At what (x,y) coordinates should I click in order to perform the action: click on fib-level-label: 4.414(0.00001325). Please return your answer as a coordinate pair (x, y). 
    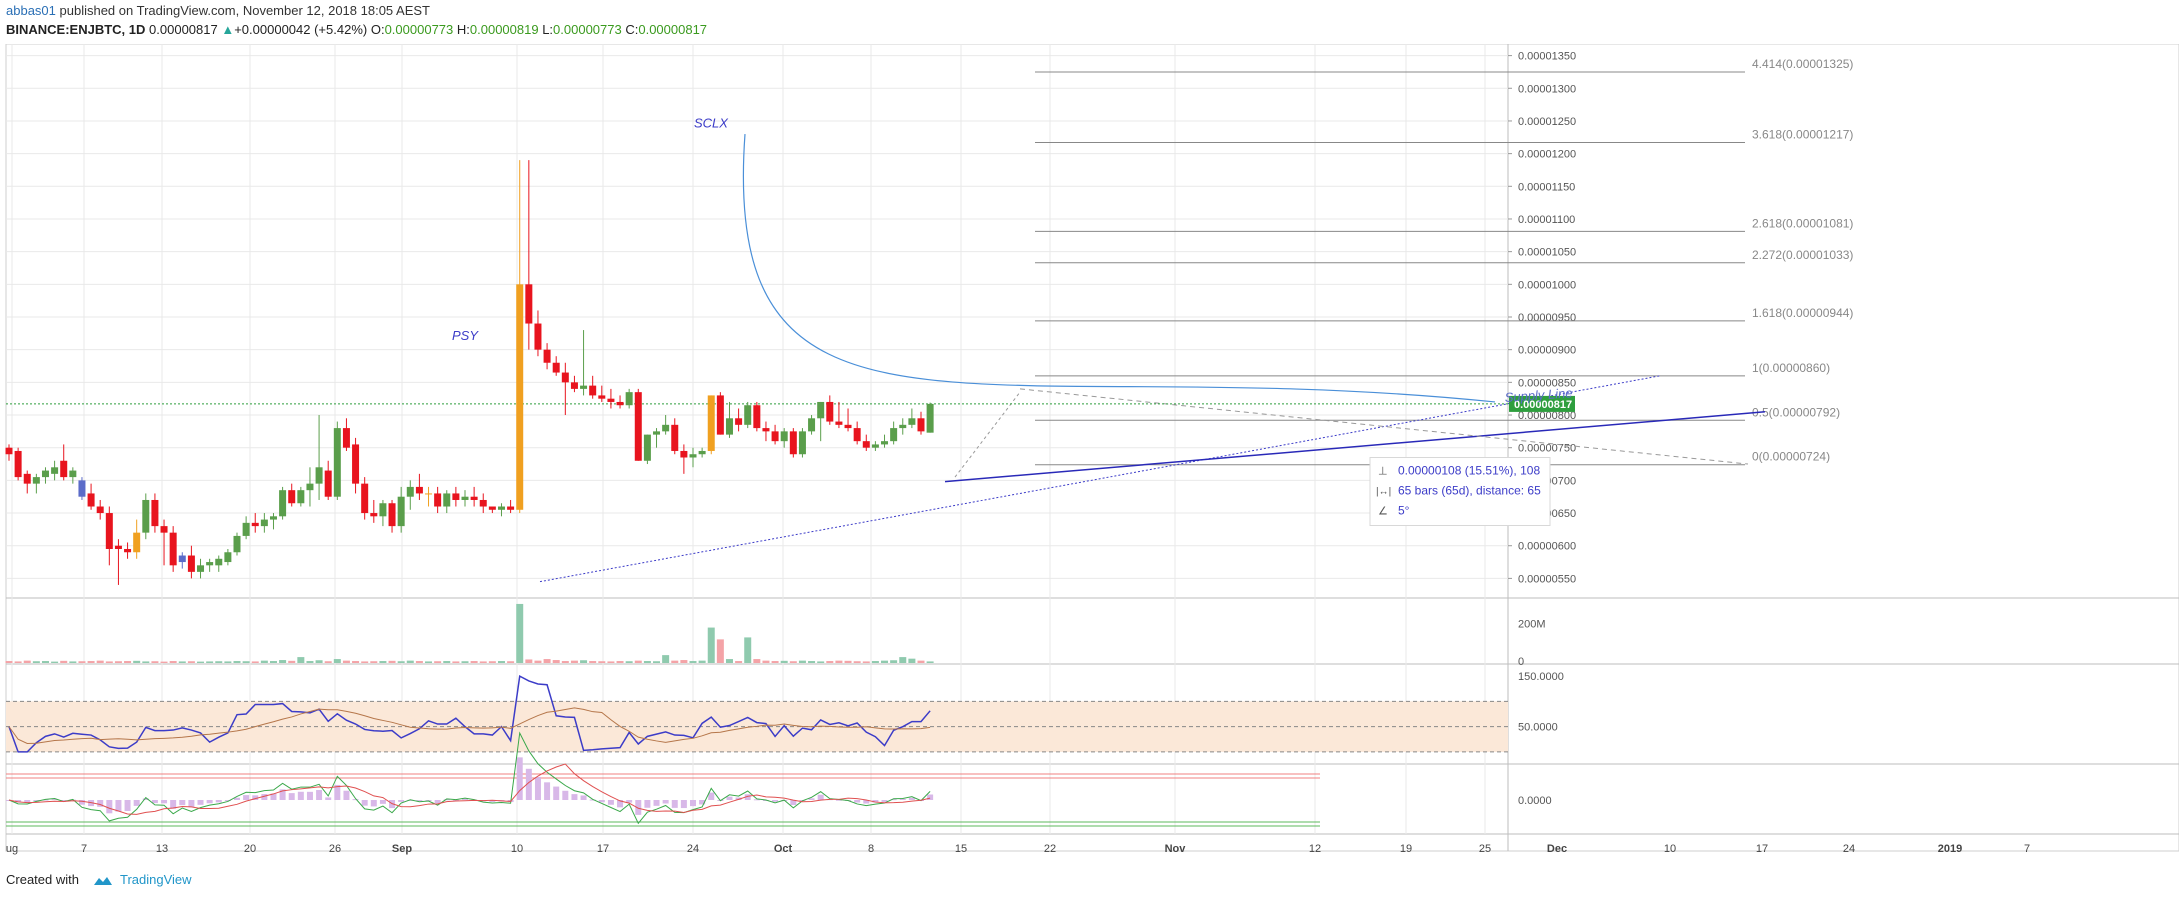
    Looking at the image, I should click on (1802, 64).